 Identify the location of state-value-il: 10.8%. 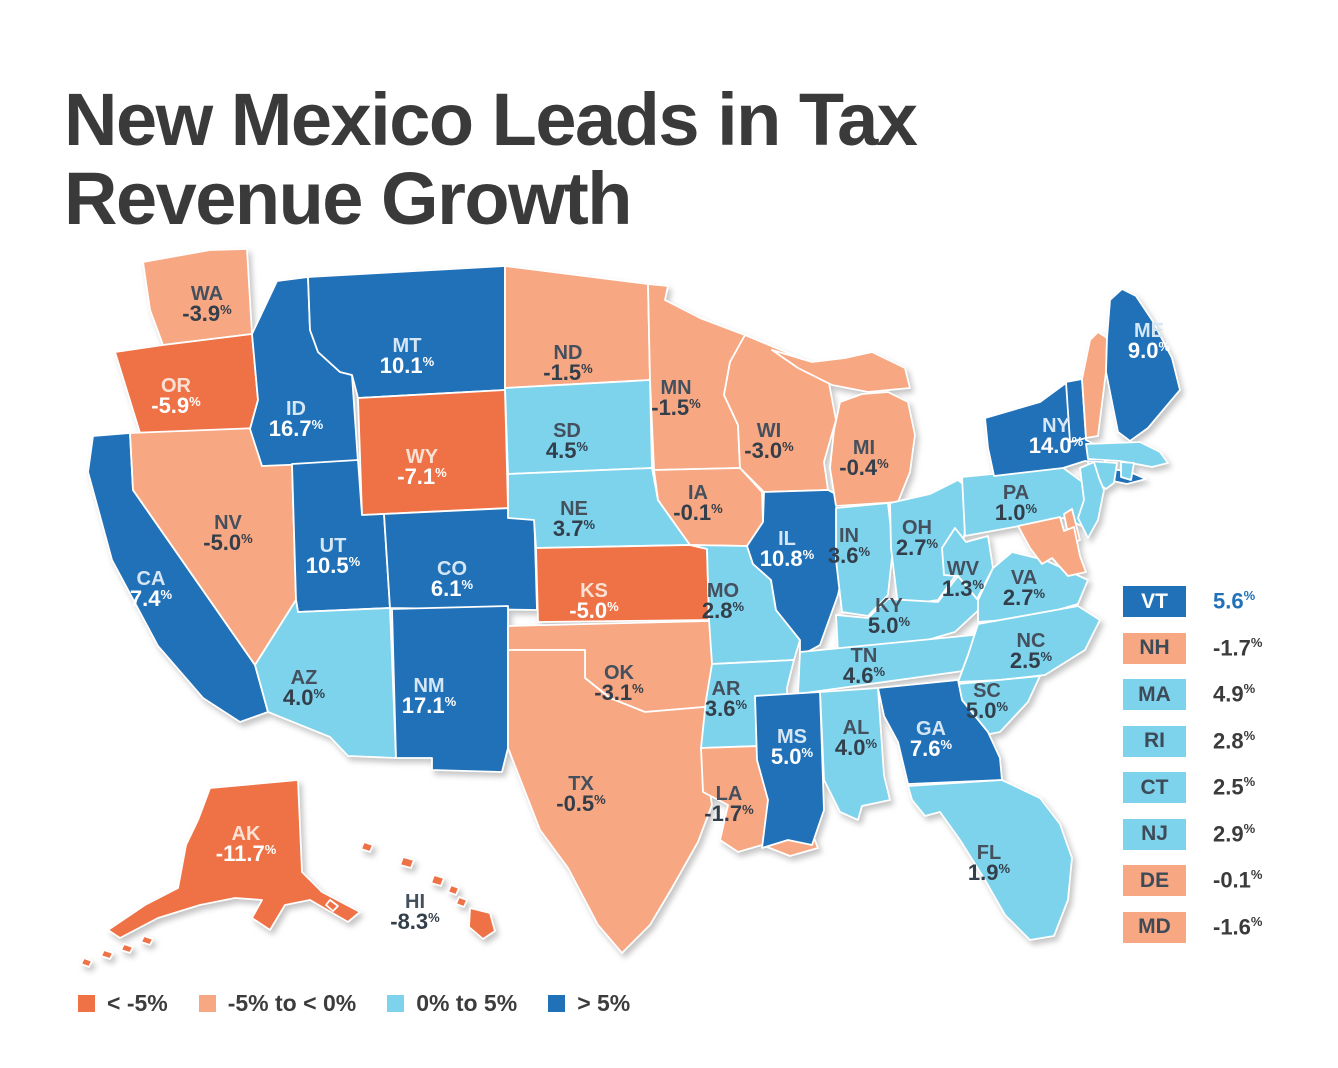
(787, 558).